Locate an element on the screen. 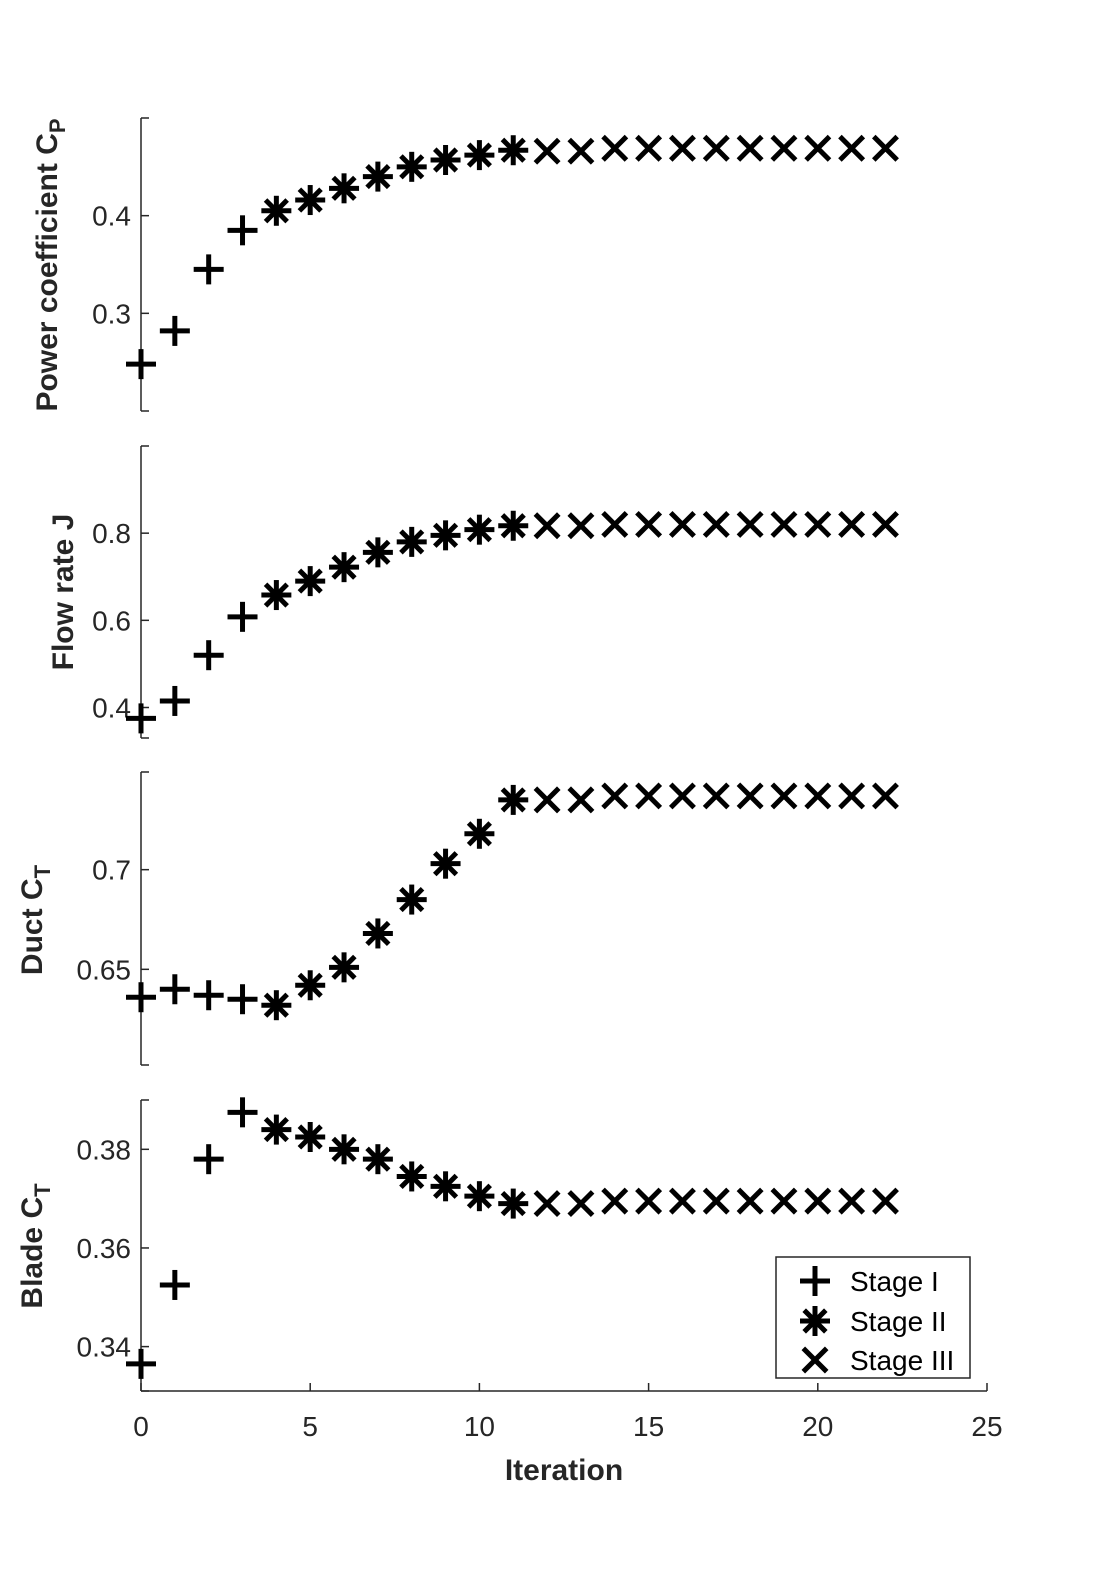 This screenshot has width=1094, height=1573. x-tick-label-1: 5 is located at coordinates (310, 1426).